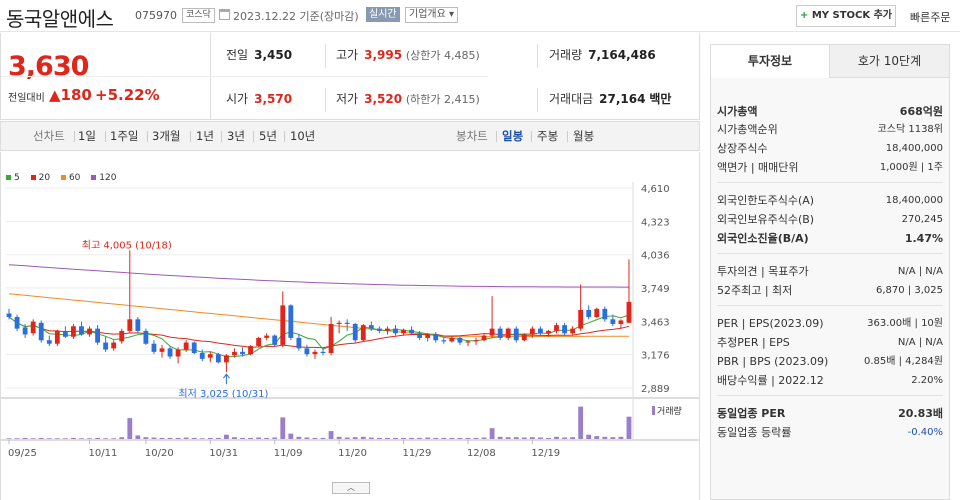 This screenshot has width=960, height=500. Describe the element at coordinates (766, 200) in the screenshot. I see `info-row-label: 외국인한도주식수(A)` at that location.